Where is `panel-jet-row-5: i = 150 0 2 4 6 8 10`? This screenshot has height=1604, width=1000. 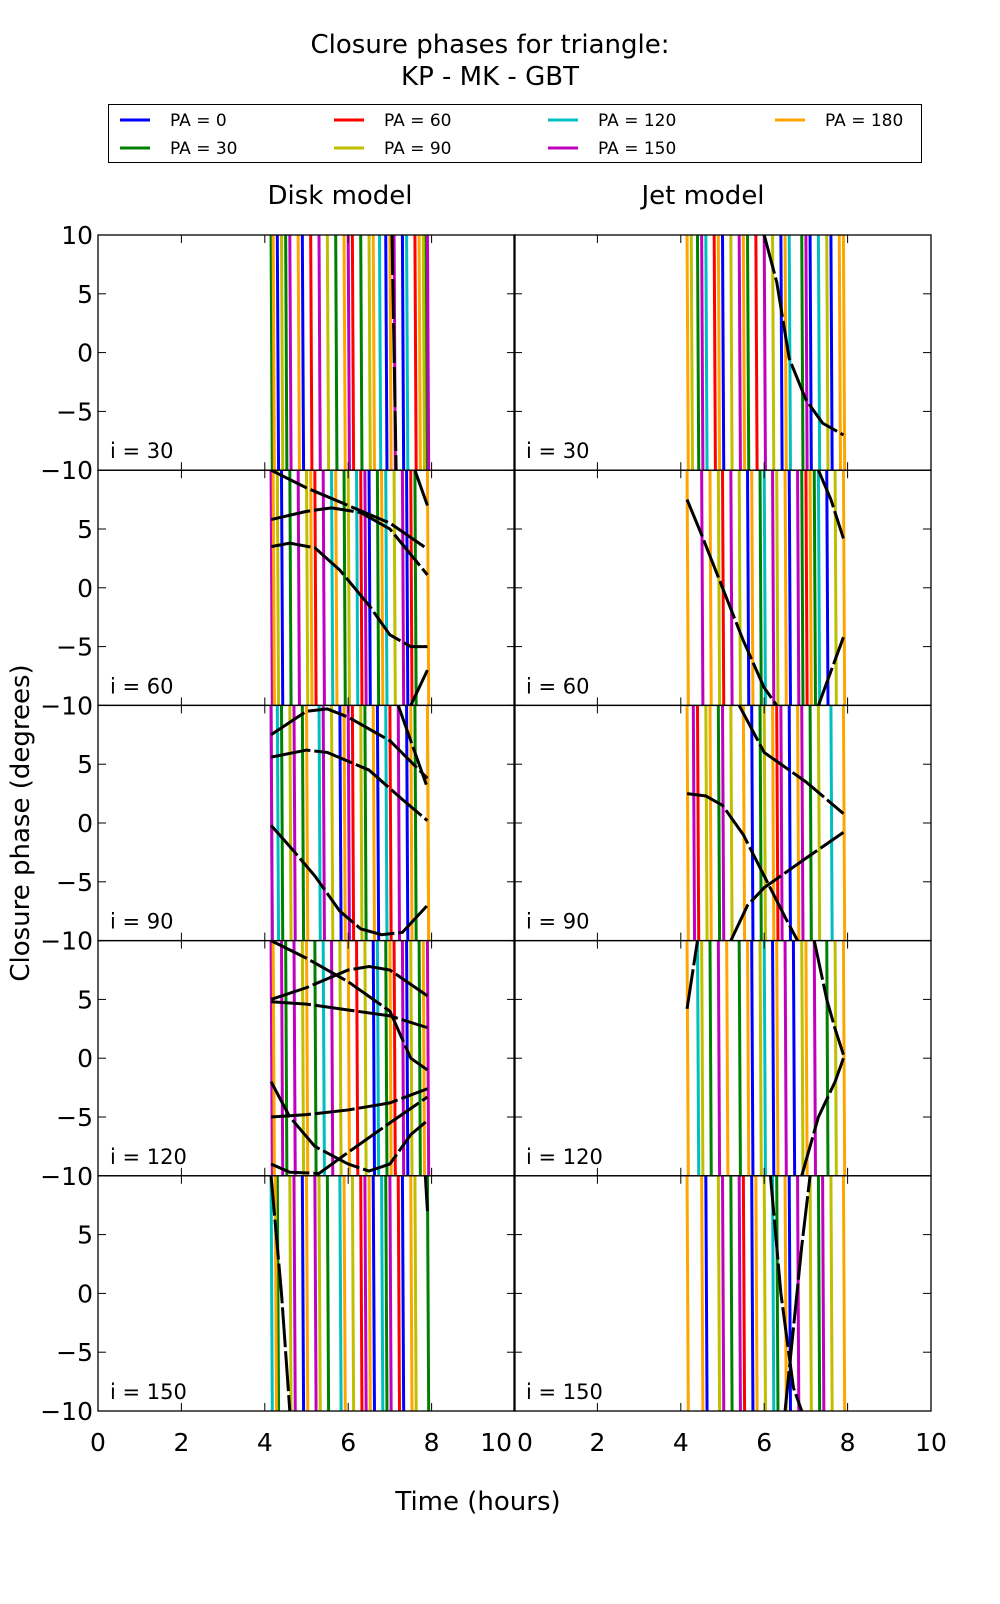 panel-jet-row-5: i = 150 0 2 4 6 8 10 is located at coordinates (730, 1316).